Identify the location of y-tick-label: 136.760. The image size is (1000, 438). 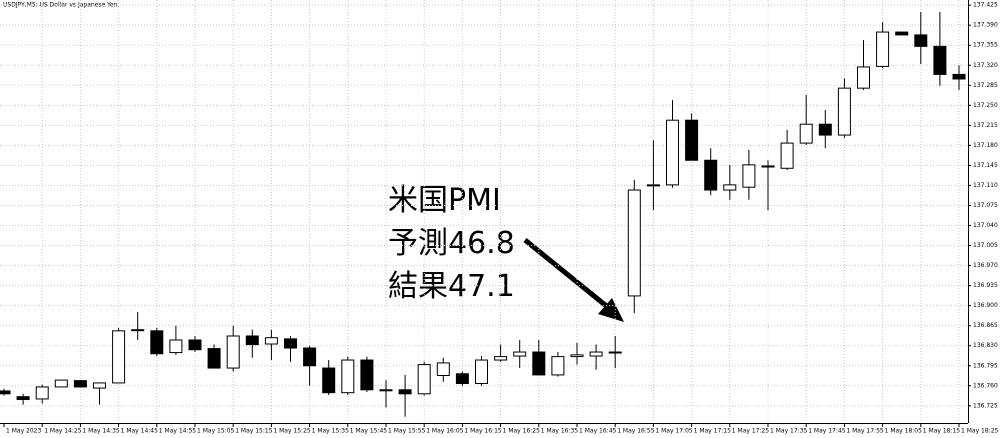
(985, 385).